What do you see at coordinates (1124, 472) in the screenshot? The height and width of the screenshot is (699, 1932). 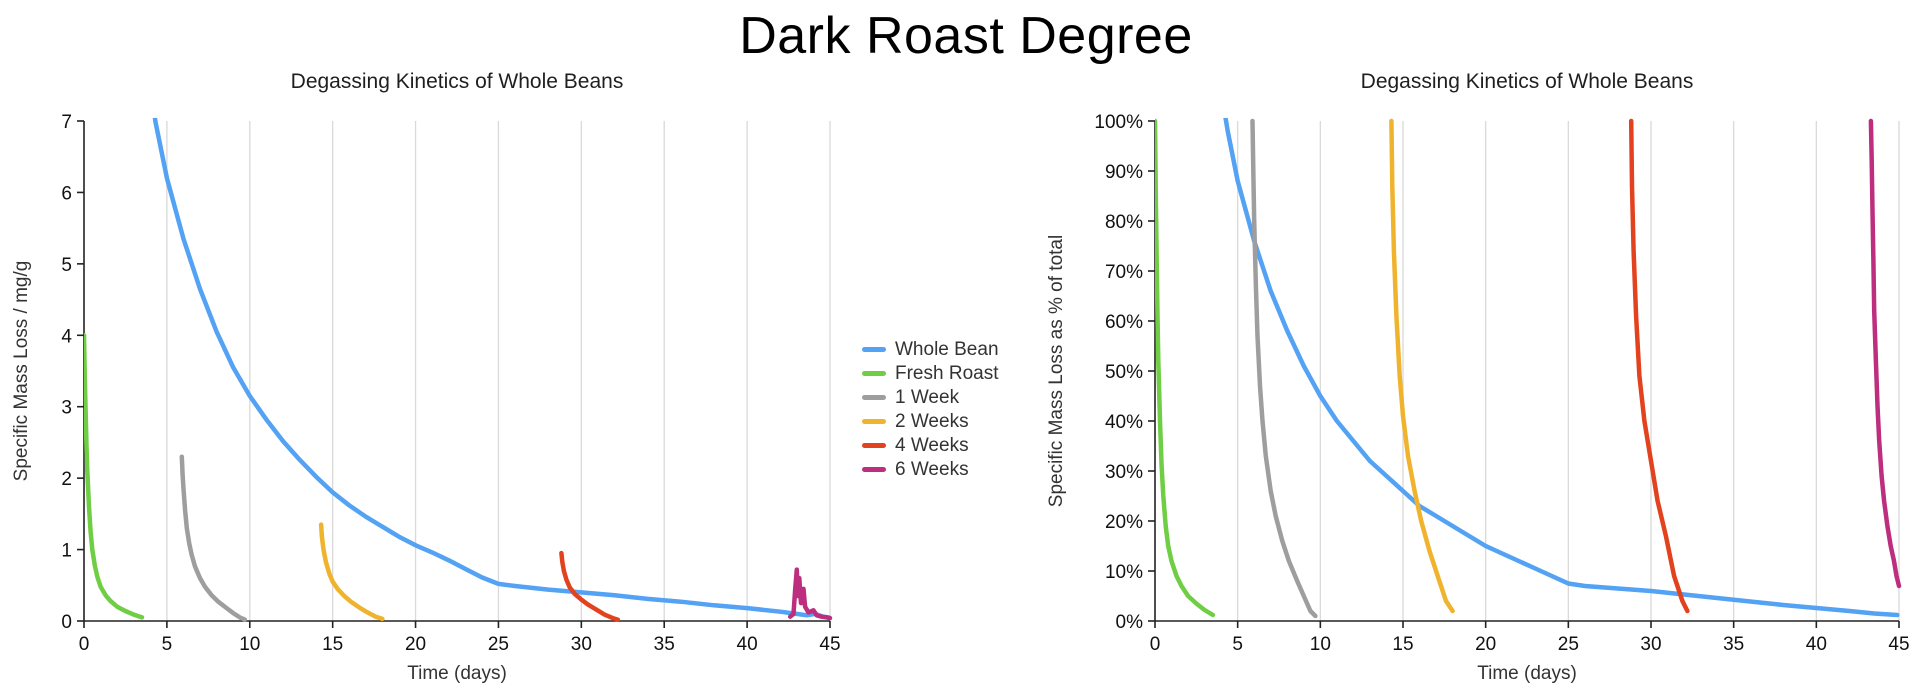 I see `svg-text: 30%` at bounding box center [1124, 472].